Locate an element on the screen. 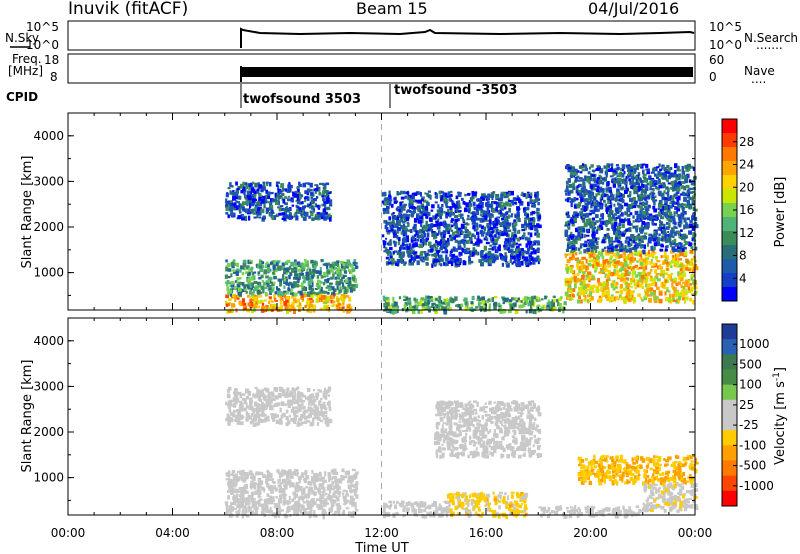 The height and width of the screenshot is (554, 800). power-colorbar-tick: 28 is located at coordinates (746, 142).